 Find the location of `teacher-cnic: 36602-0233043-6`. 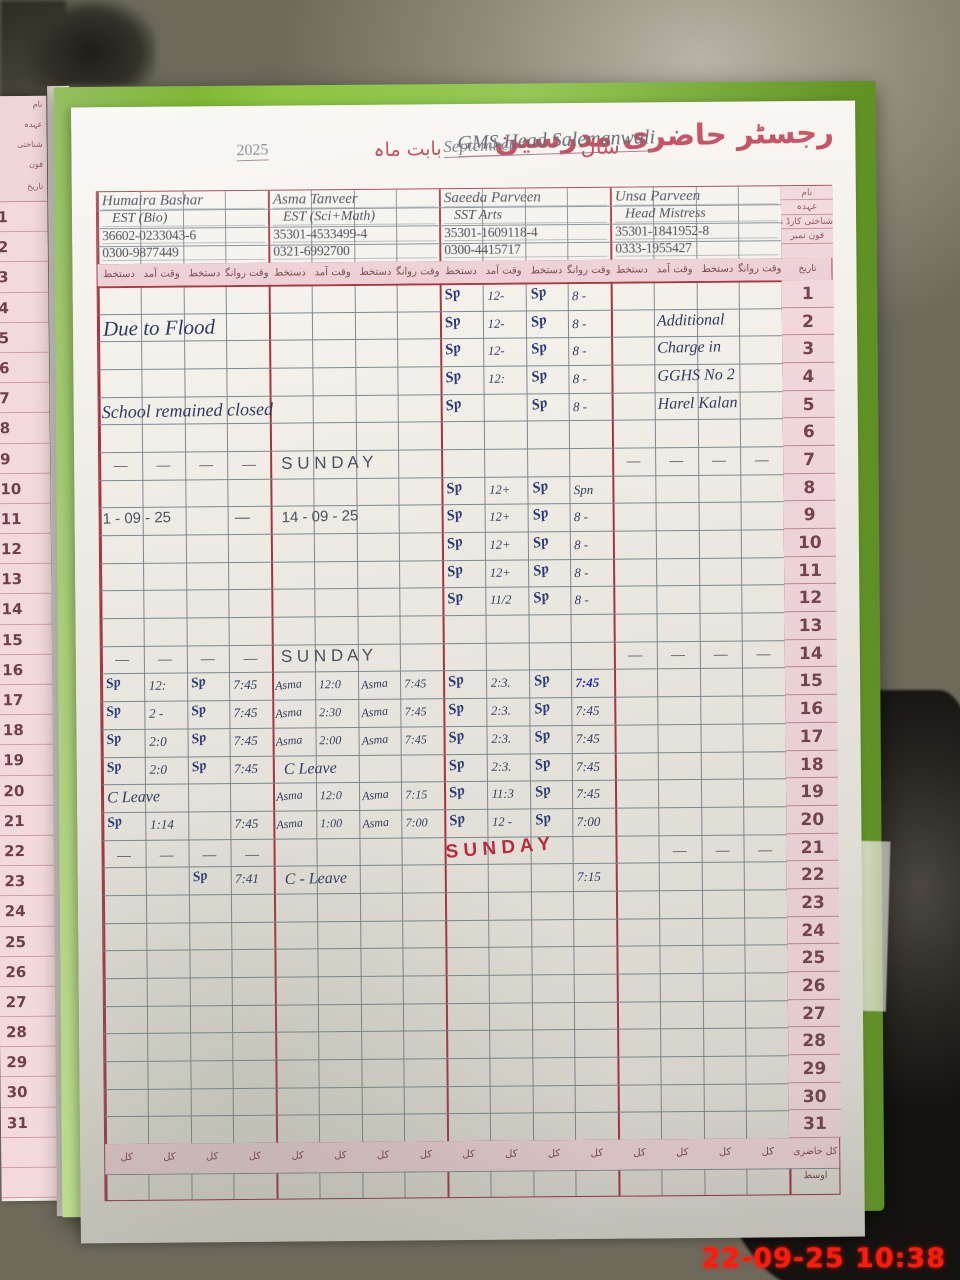

teacher-cnic: 36602-0233043-6 is located at coordinates (184, 235).